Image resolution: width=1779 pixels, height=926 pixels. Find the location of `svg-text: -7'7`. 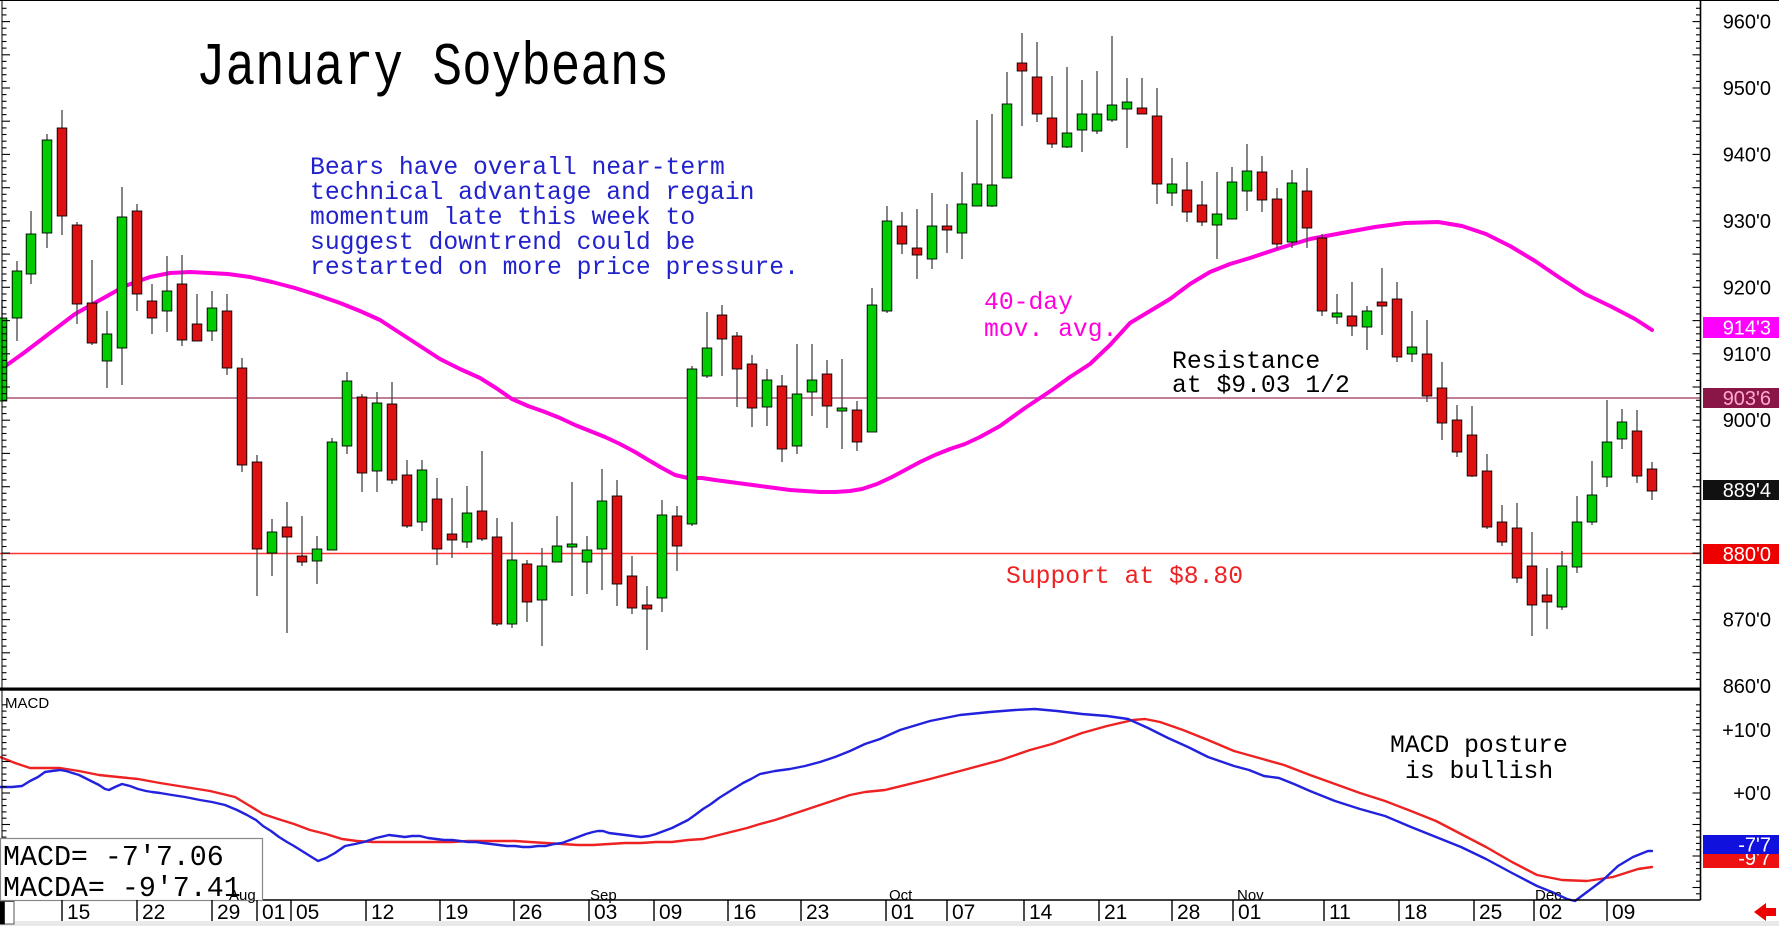

svg-text: -7'7 is located at coordinates (1754, 846).